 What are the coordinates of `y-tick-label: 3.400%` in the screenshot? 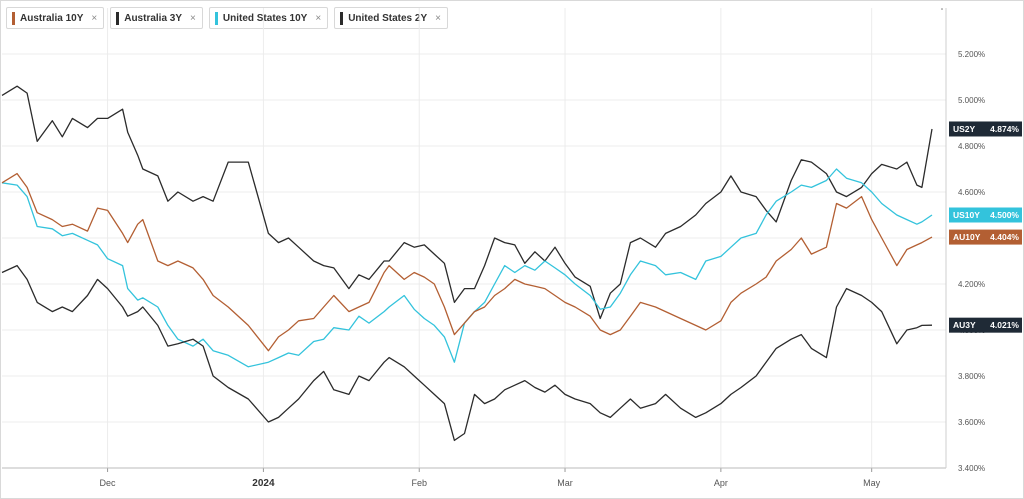 It's located at (971, 468).